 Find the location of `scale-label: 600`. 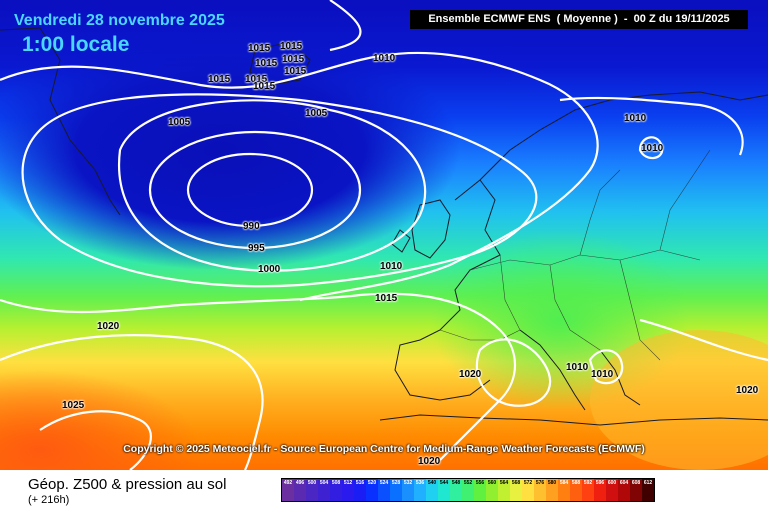

scale-label: 600 is located at coordinates (612, 483).